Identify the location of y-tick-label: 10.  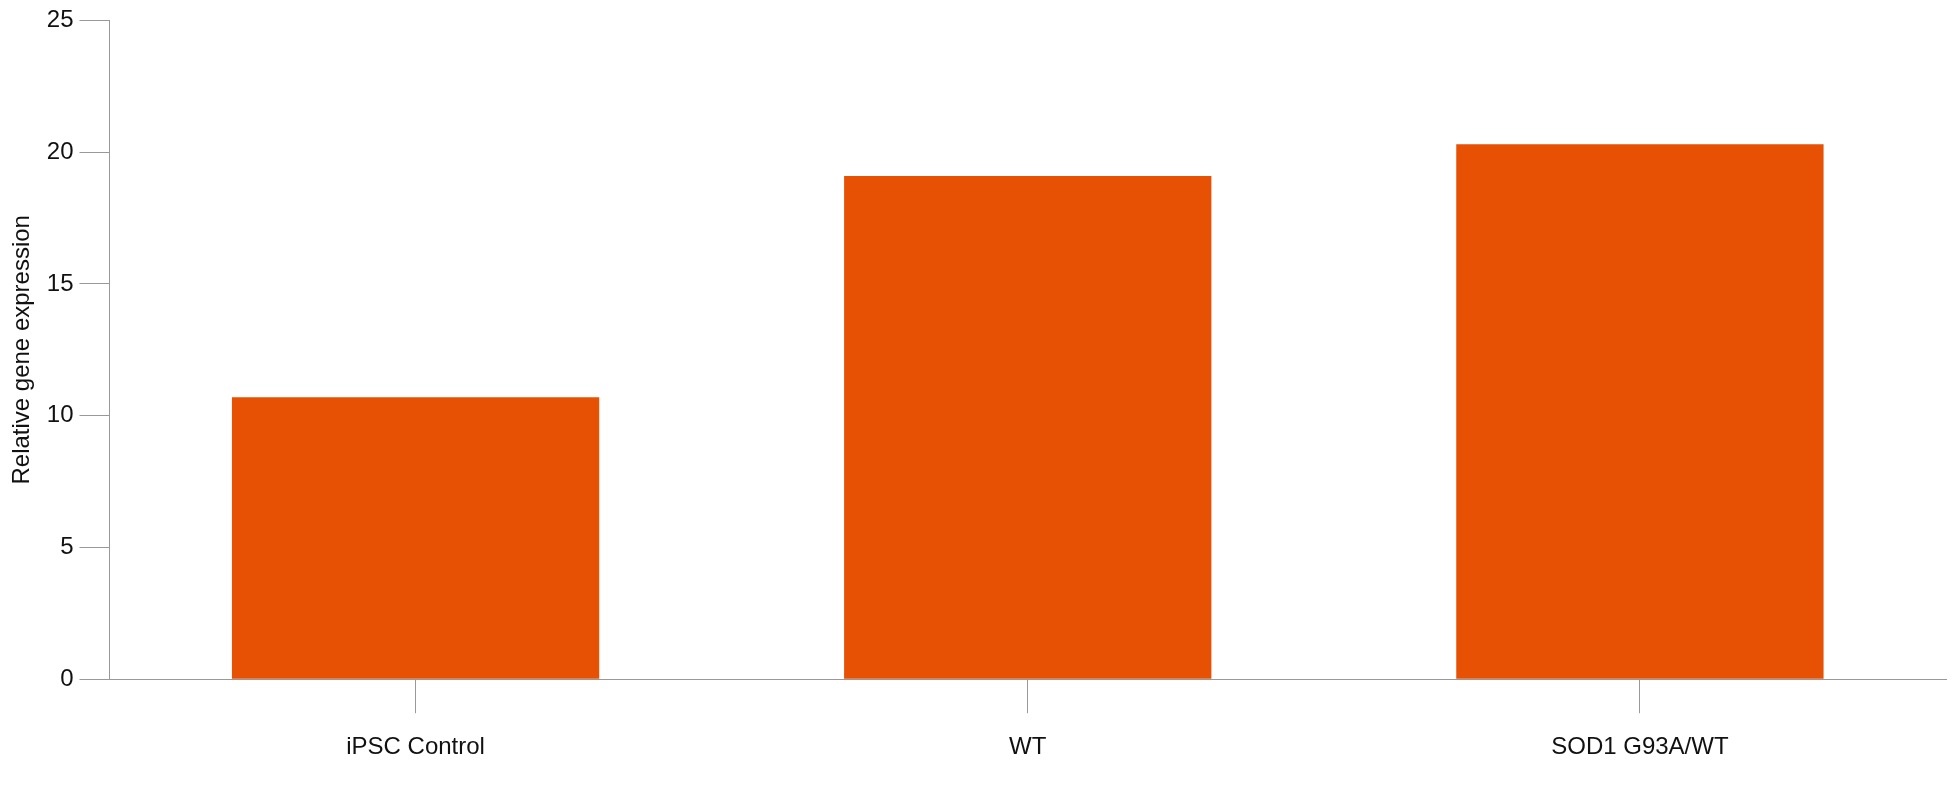
(60, 414).